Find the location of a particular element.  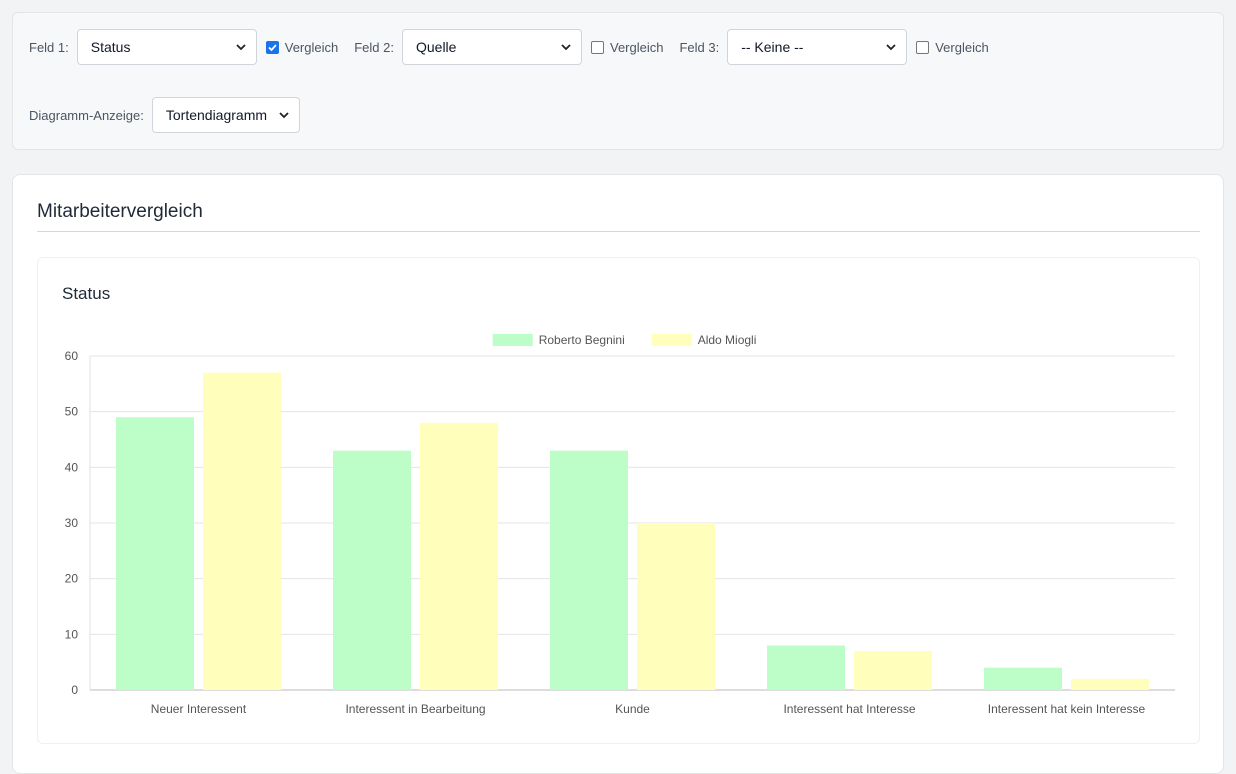

filter-row-display: Diagramm-Anzeige: Tortendiagramm is located at coordinates (164, 115).